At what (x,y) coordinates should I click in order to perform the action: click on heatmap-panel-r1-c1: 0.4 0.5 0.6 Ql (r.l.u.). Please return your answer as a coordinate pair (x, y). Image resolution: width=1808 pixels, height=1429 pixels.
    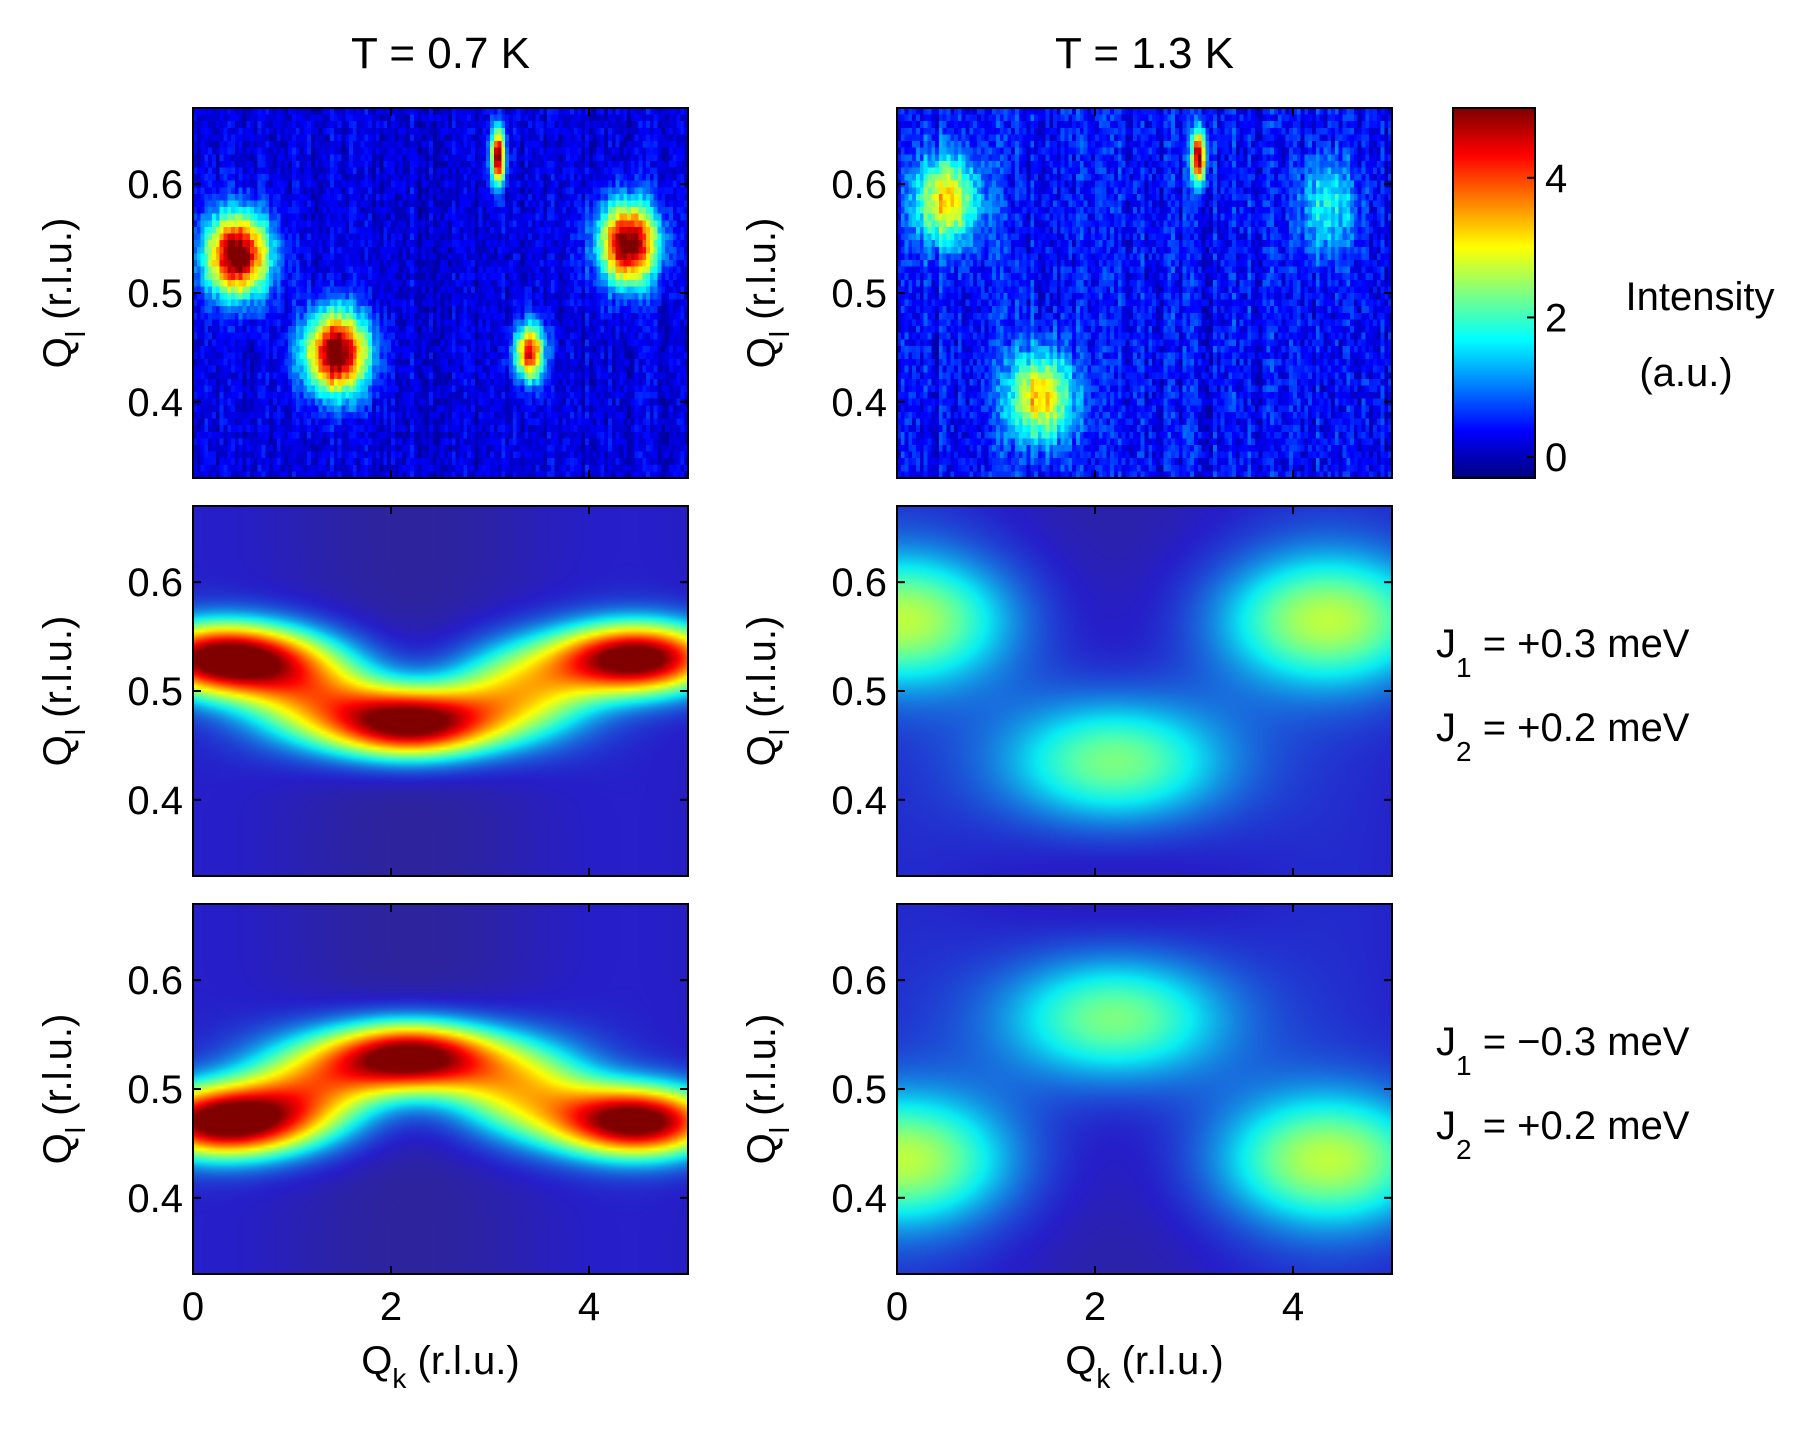
    Looking at the image, I should click on (1066, 691).